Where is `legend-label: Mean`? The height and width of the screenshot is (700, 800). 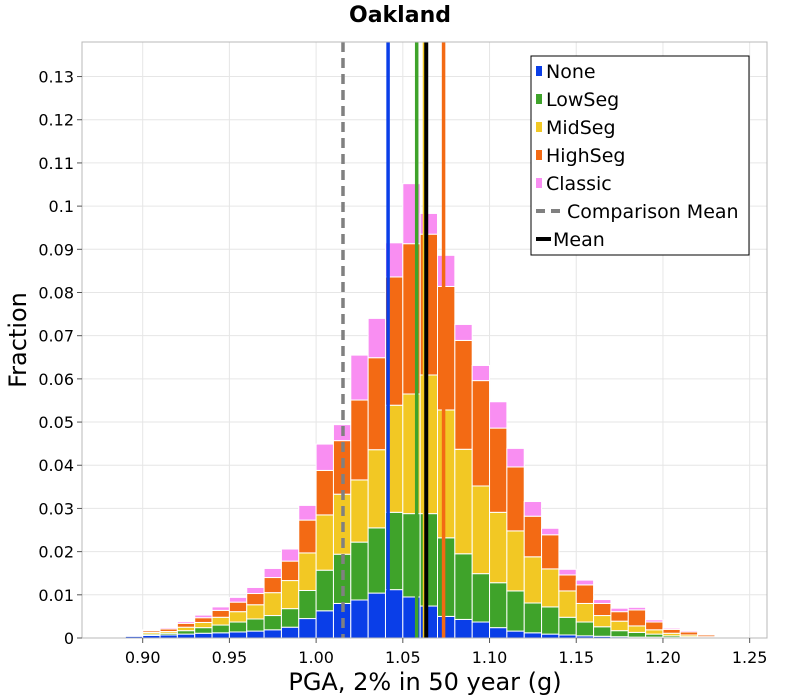
legend-label: Mean is located at coordinates (579, 240).